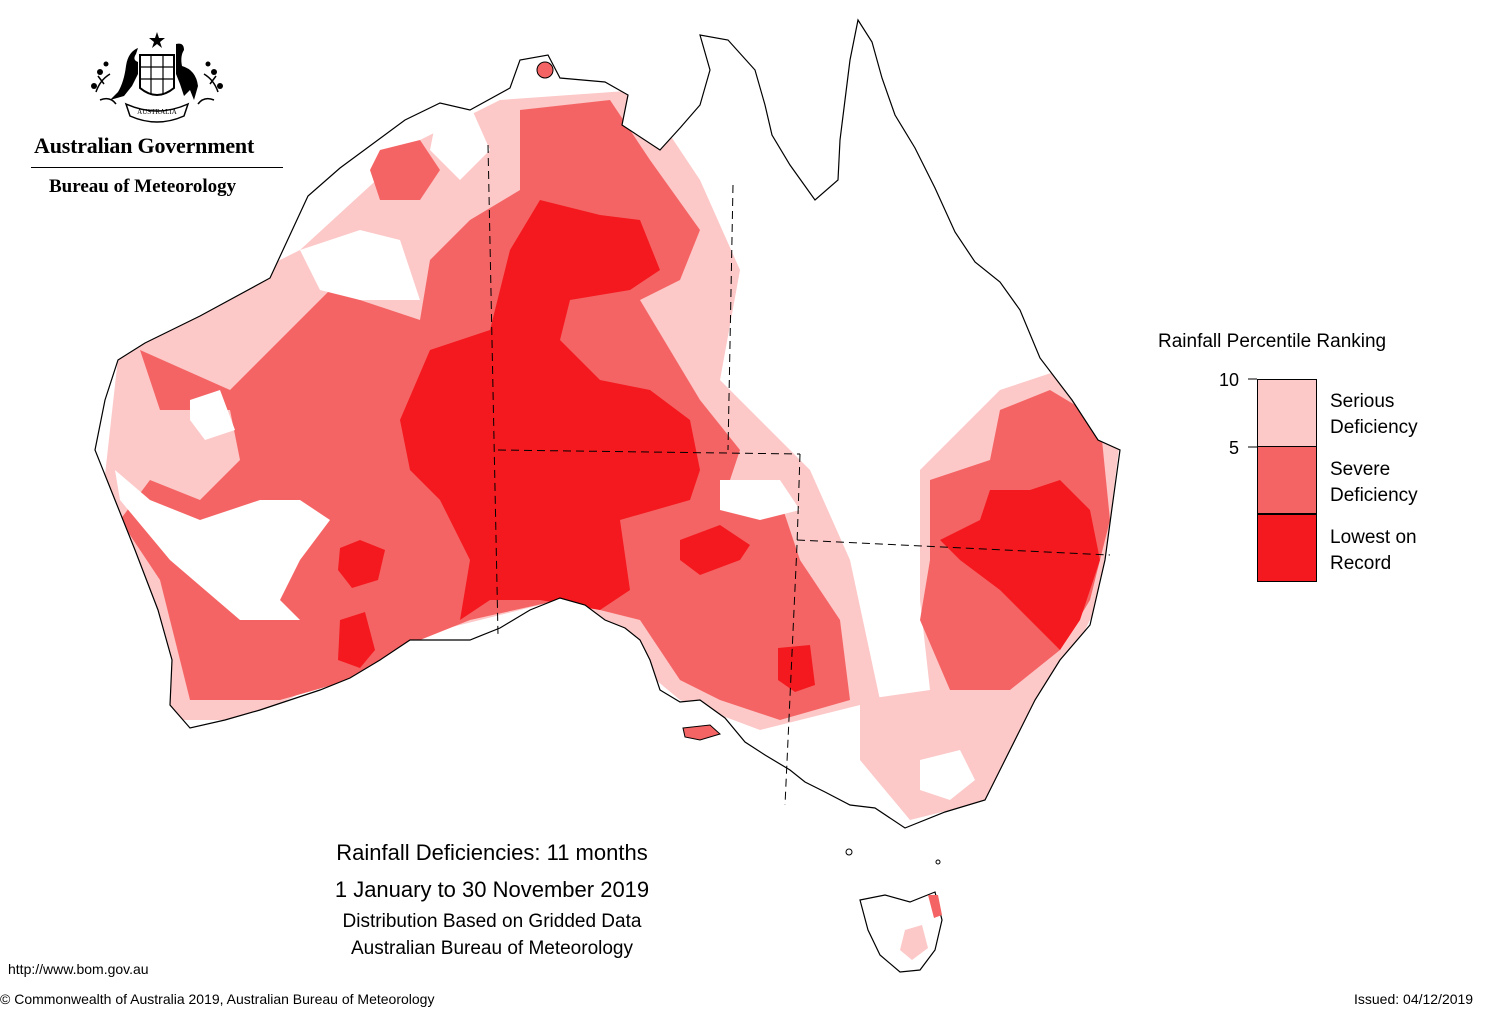 Image resolution: width=1497 pixels, height=1011 pixels. What do you see at coordinates (1373, 537) in the screenshot?
I see `legend-label-lowest-line1: Lowest on` at bounding box center [1373, 537].